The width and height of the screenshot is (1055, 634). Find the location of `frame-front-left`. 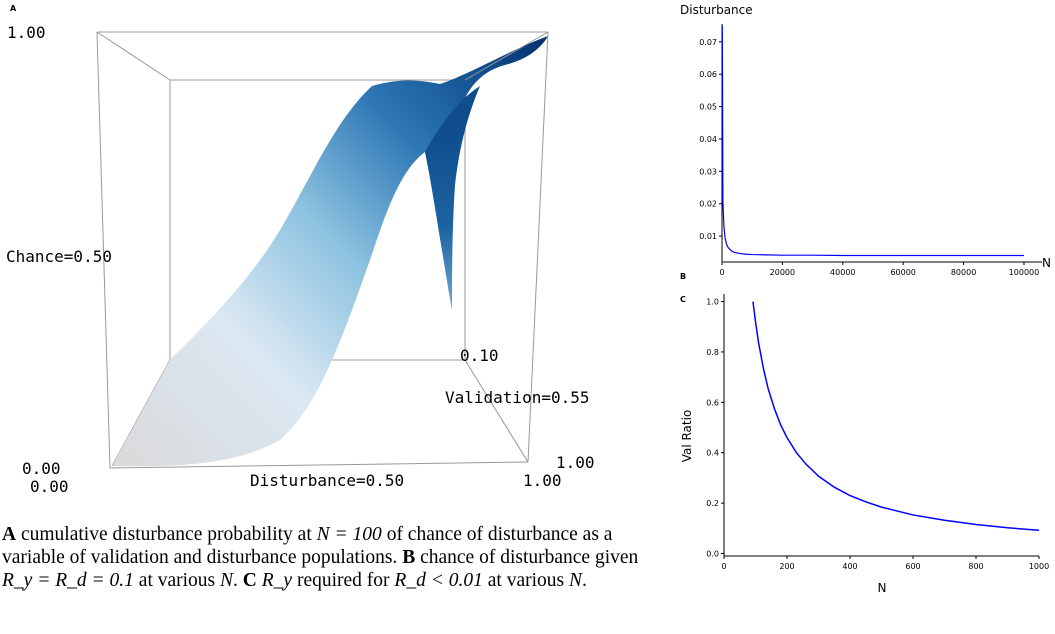

frame-front-left is located at coordinates (103, 250).